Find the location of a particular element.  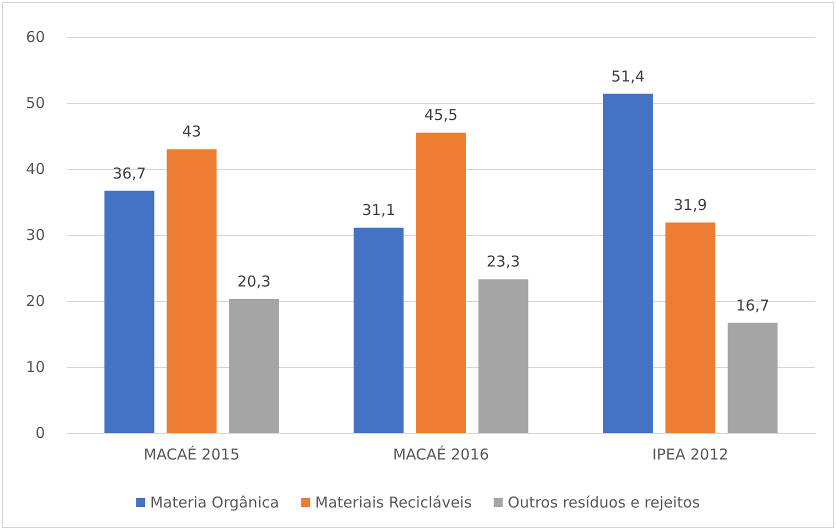

y-tick-label: 10 is located at coordinates (35, 367).